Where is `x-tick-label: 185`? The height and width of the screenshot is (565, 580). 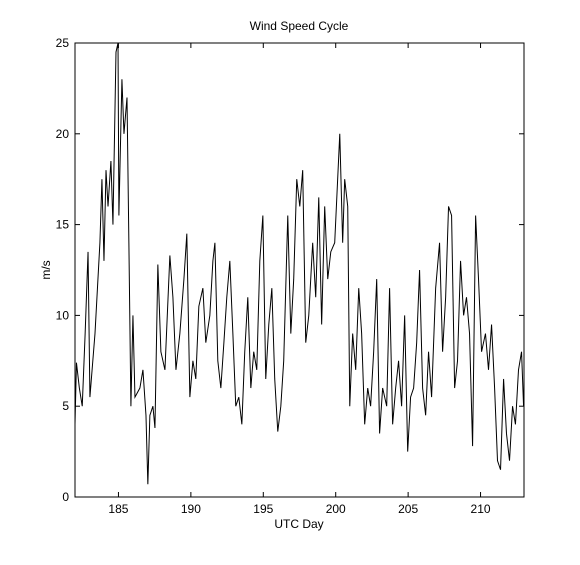
x-tick-label: 185 is located at coordinates (118, 509).